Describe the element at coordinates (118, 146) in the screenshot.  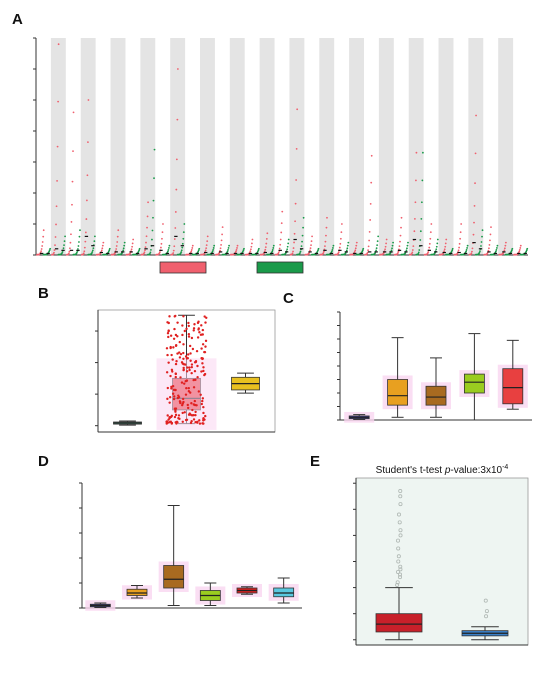
I see `band-coad` at that location.